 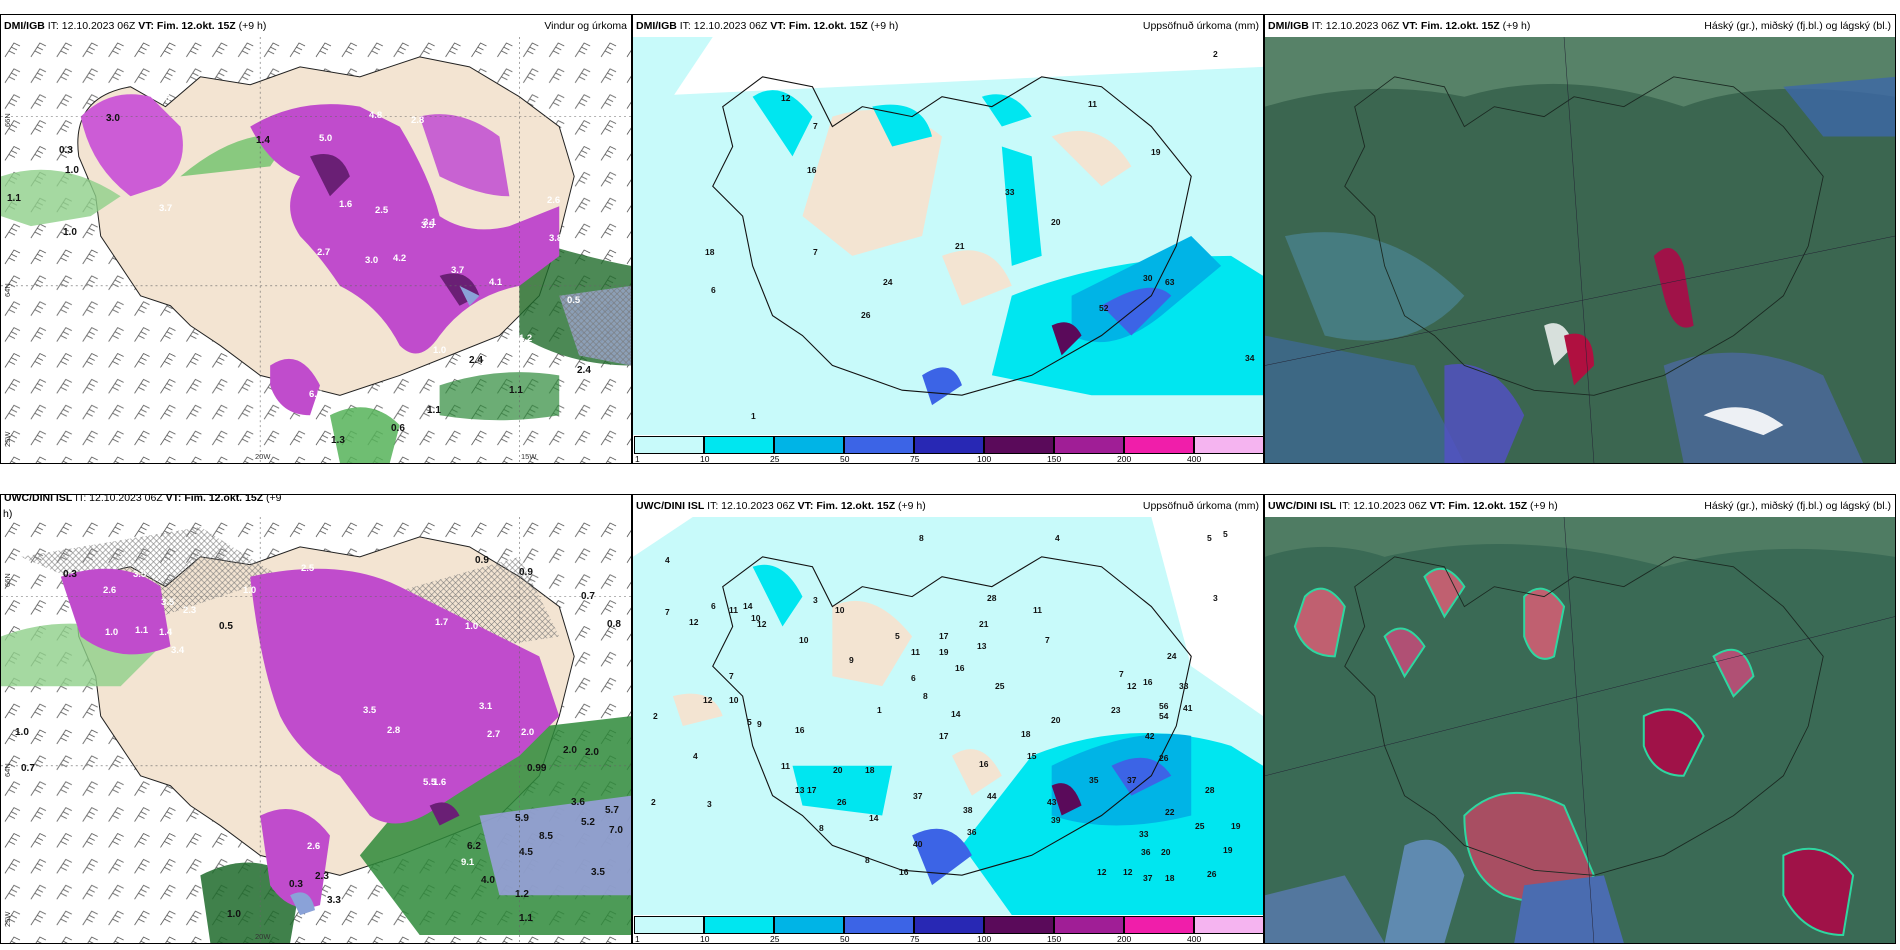 What do you see at coordinates (522, 894) in the screenshot?
I see `wind-value: 1.2` at bounding box center [522, 894].